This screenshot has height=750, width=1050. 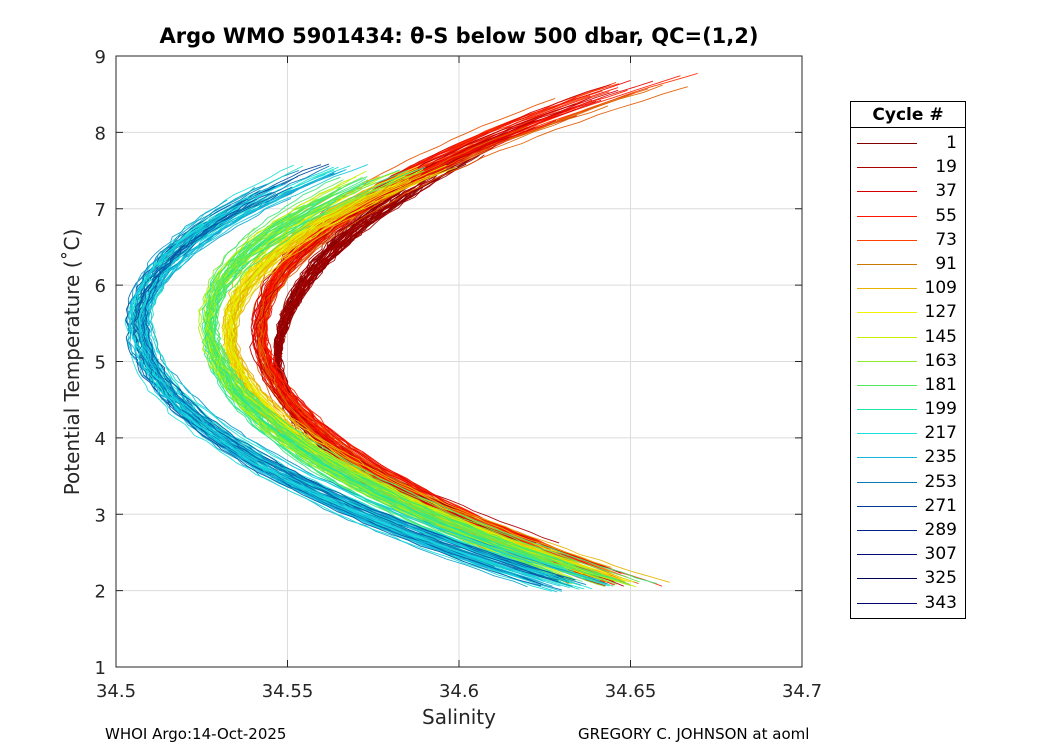 I want to click on y-tick-label: 5, so click(x=100, y=363).